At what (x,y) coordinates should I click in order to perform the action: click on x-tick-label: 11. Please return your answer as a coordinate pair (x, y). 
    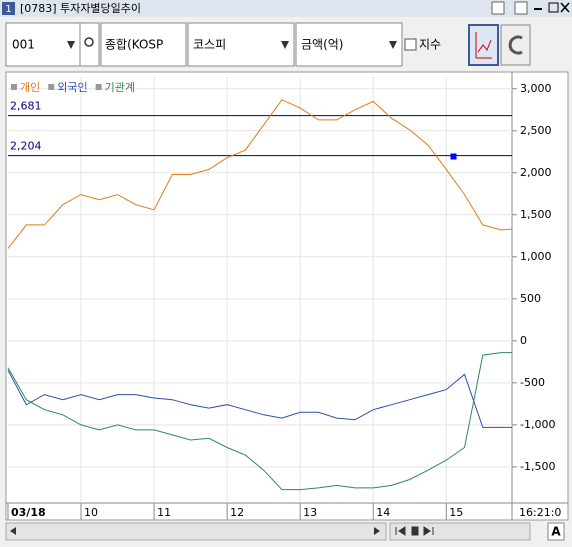
    Looking at the image, I should click on (164, 512).